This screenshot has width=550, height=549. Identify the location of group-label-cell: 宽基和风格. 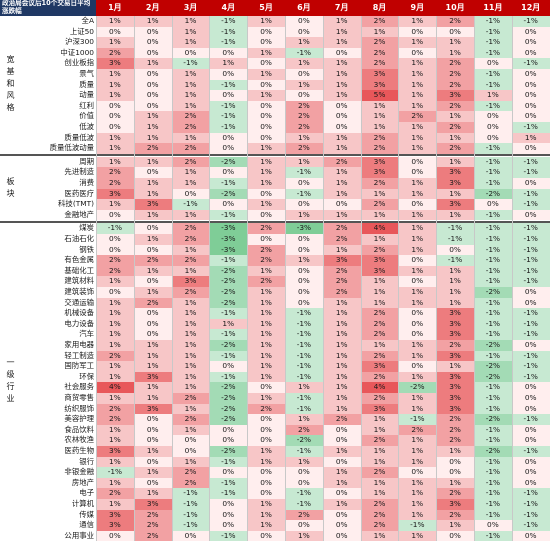
(10, 85).